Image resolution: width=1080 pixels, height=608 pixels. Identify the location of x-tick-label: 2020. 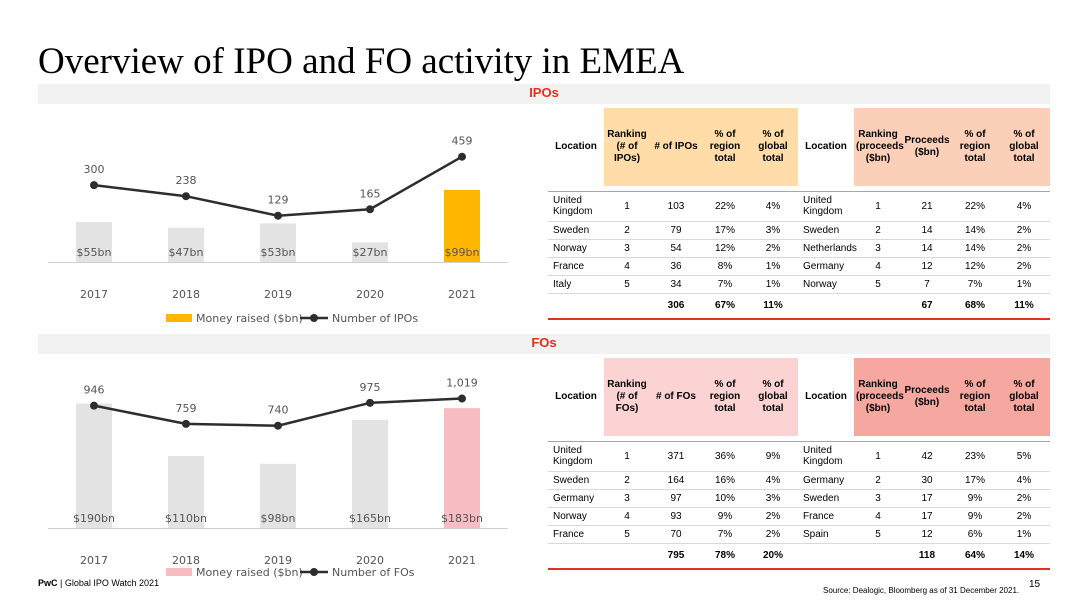
(370, 560).